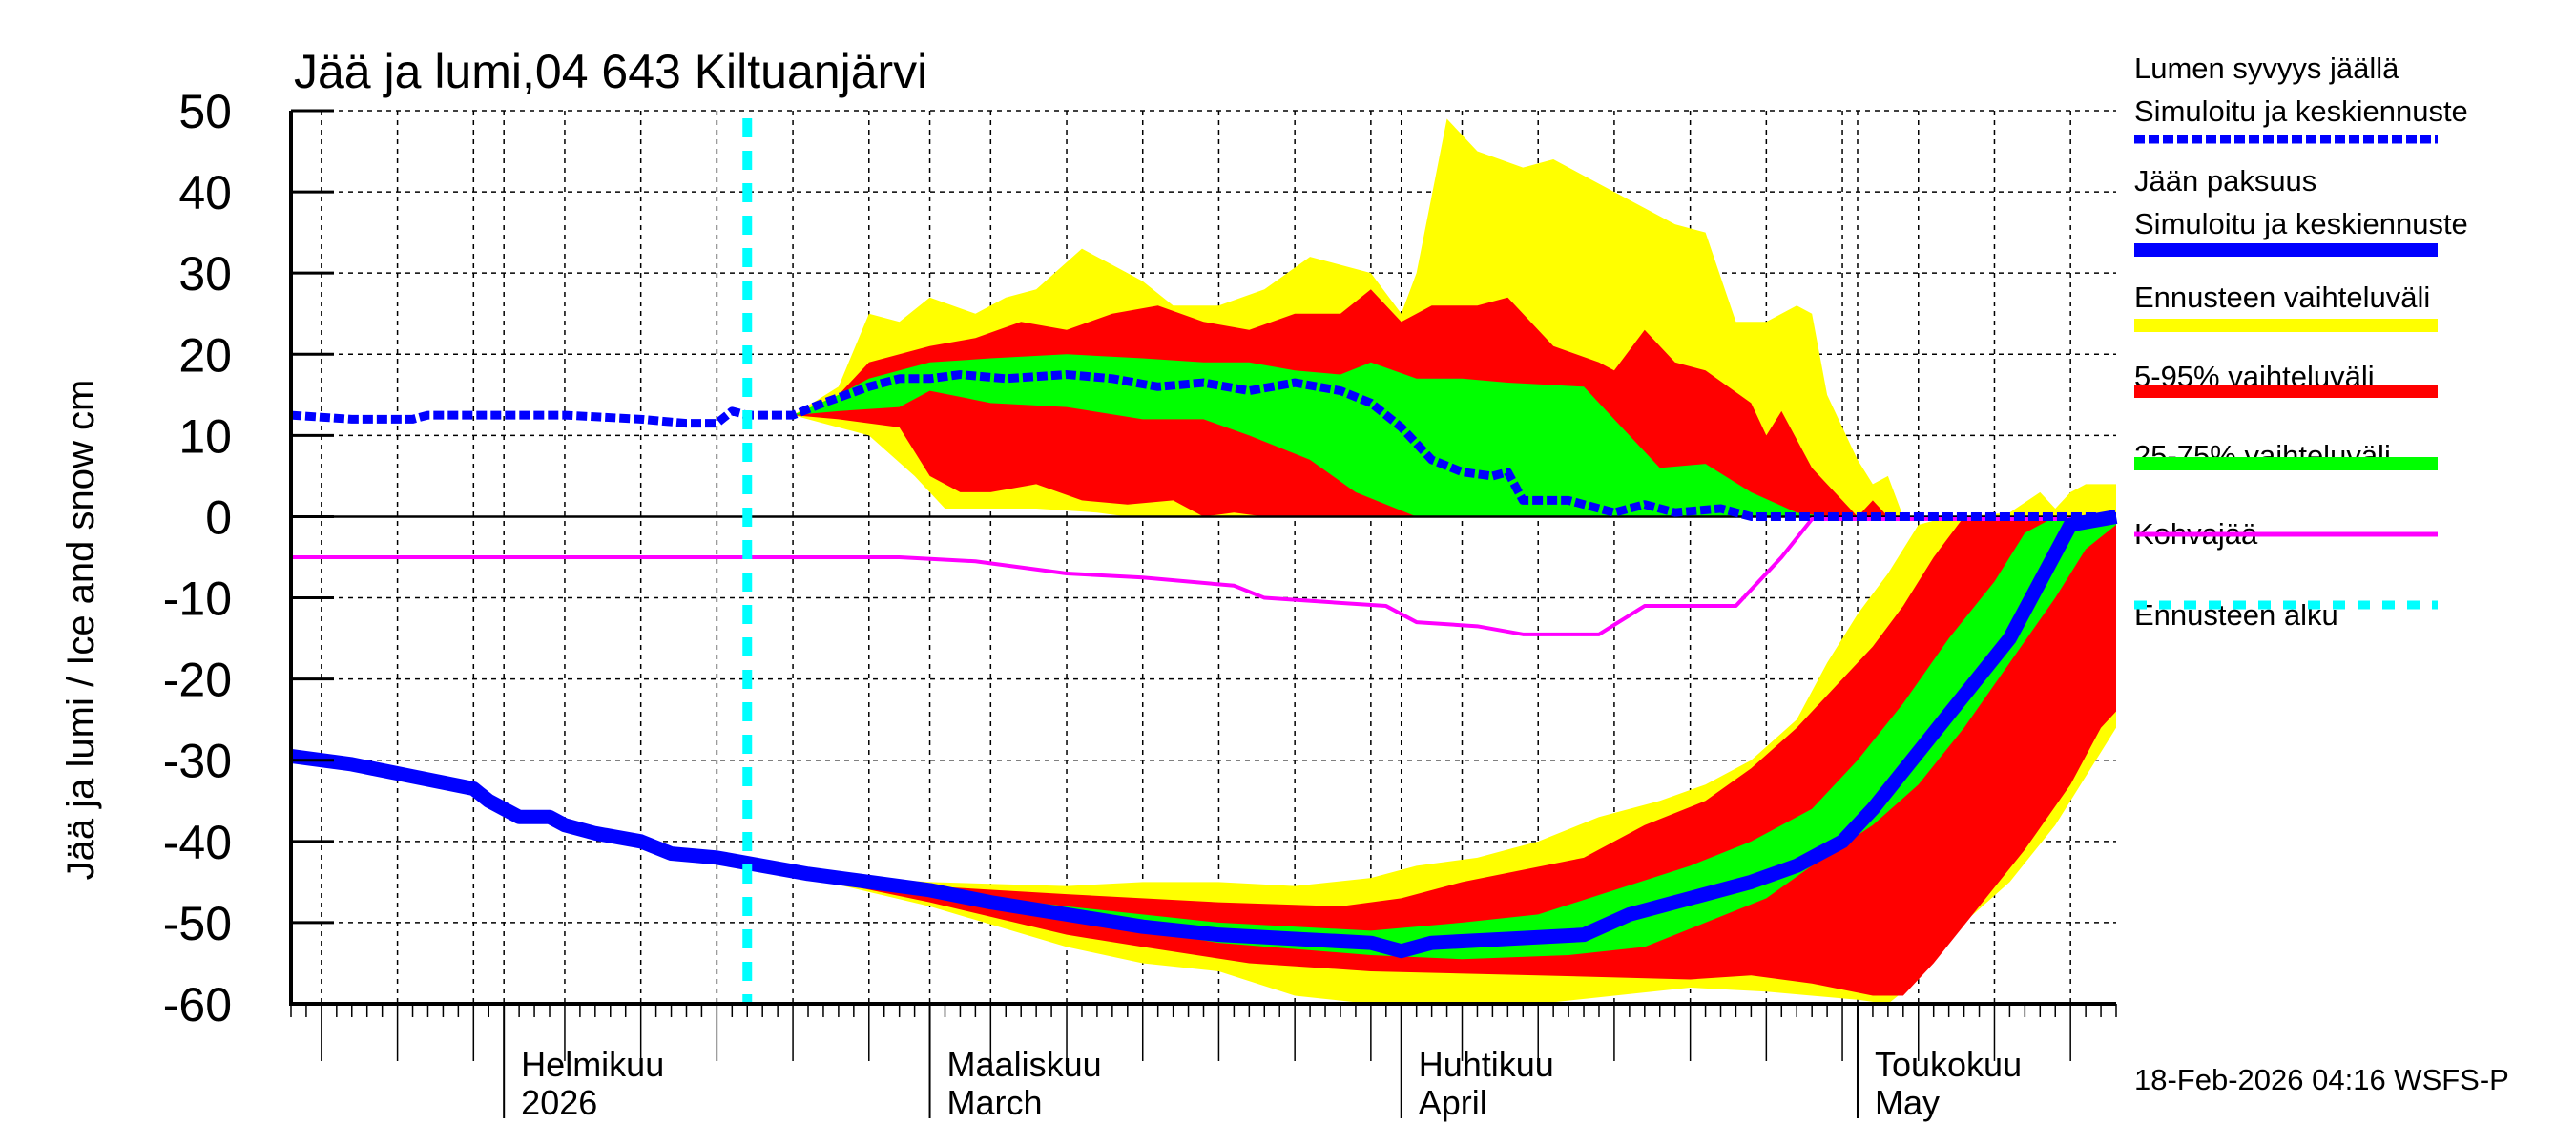  What do you see at coordinates (1486, 1064) in the screenshot?
I see `month-label: Huhtikuu` at bounding box center [1486, 1064].